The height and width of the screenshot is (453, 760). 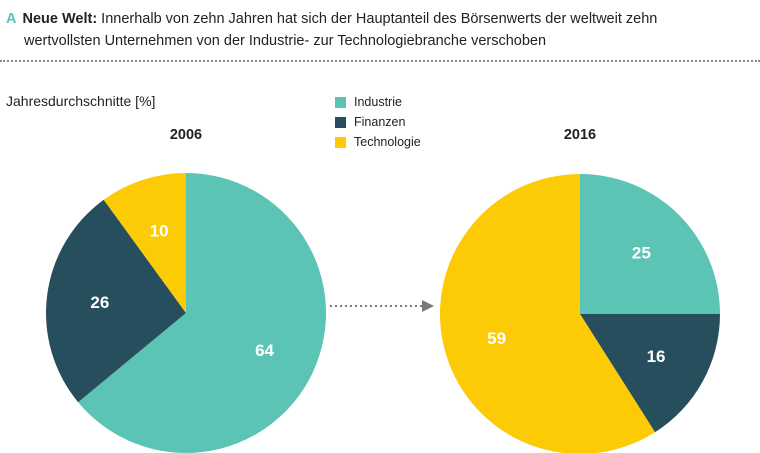 What do you see at coordinates (580, 135) in the screenshot?
I see `pie-title-2016: 2016` at bounding box center [580, 135].